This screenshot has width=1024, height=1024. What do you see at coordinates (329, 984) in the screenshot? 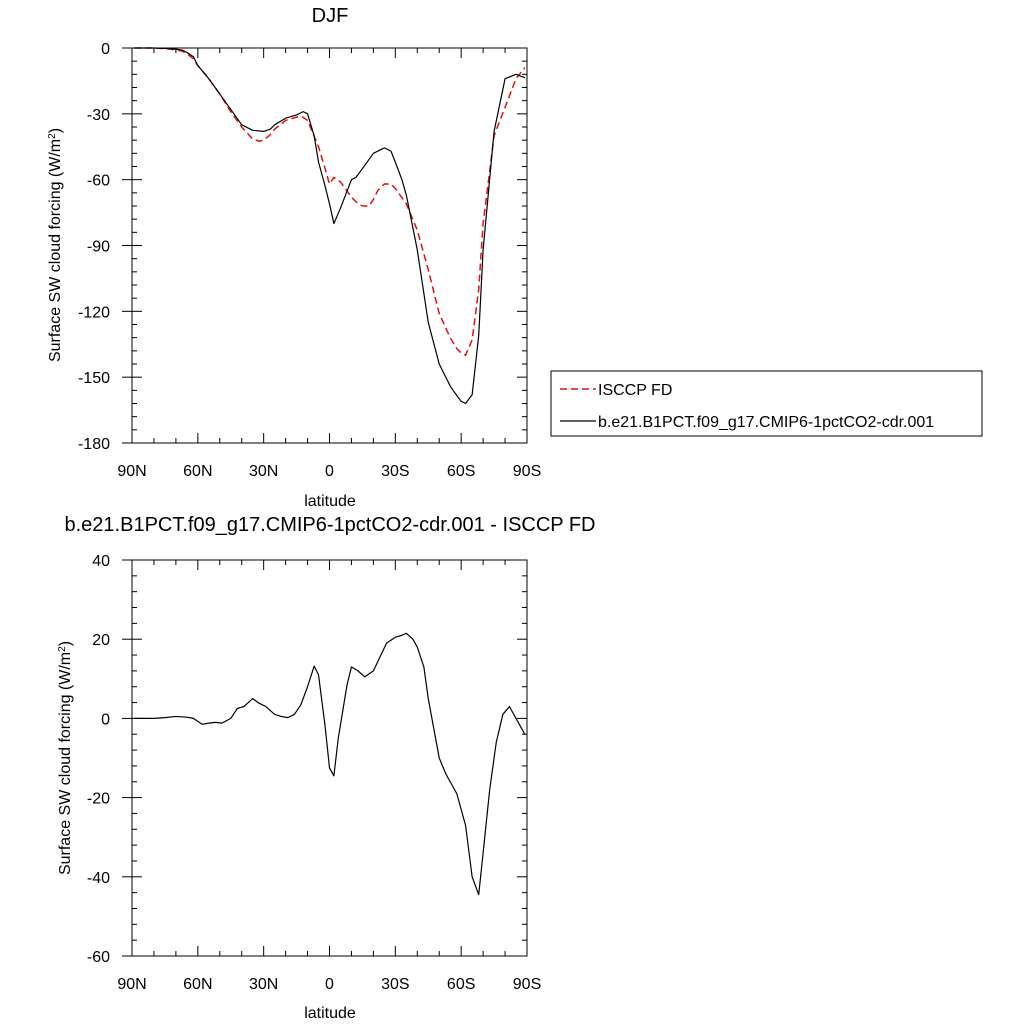
I see `bottom-x-tick-label: 0` at bounding box center [329, 984].